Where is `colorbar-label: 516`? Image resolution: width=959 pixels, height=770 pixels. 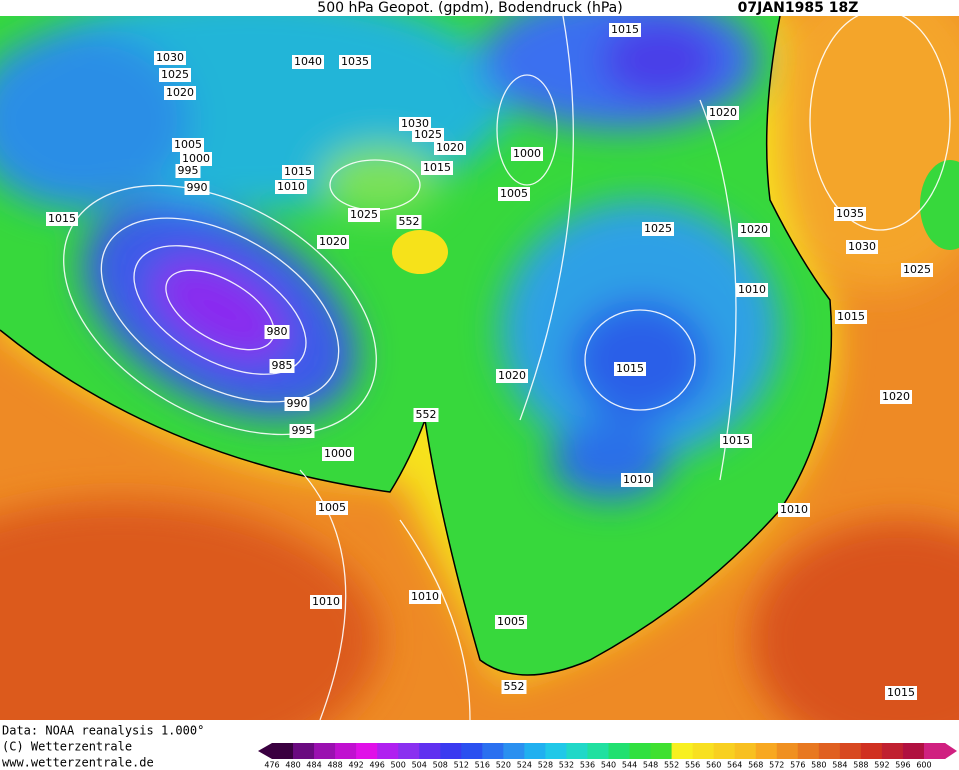 colorbar-label: 516 is located at coordinates (482, 765).